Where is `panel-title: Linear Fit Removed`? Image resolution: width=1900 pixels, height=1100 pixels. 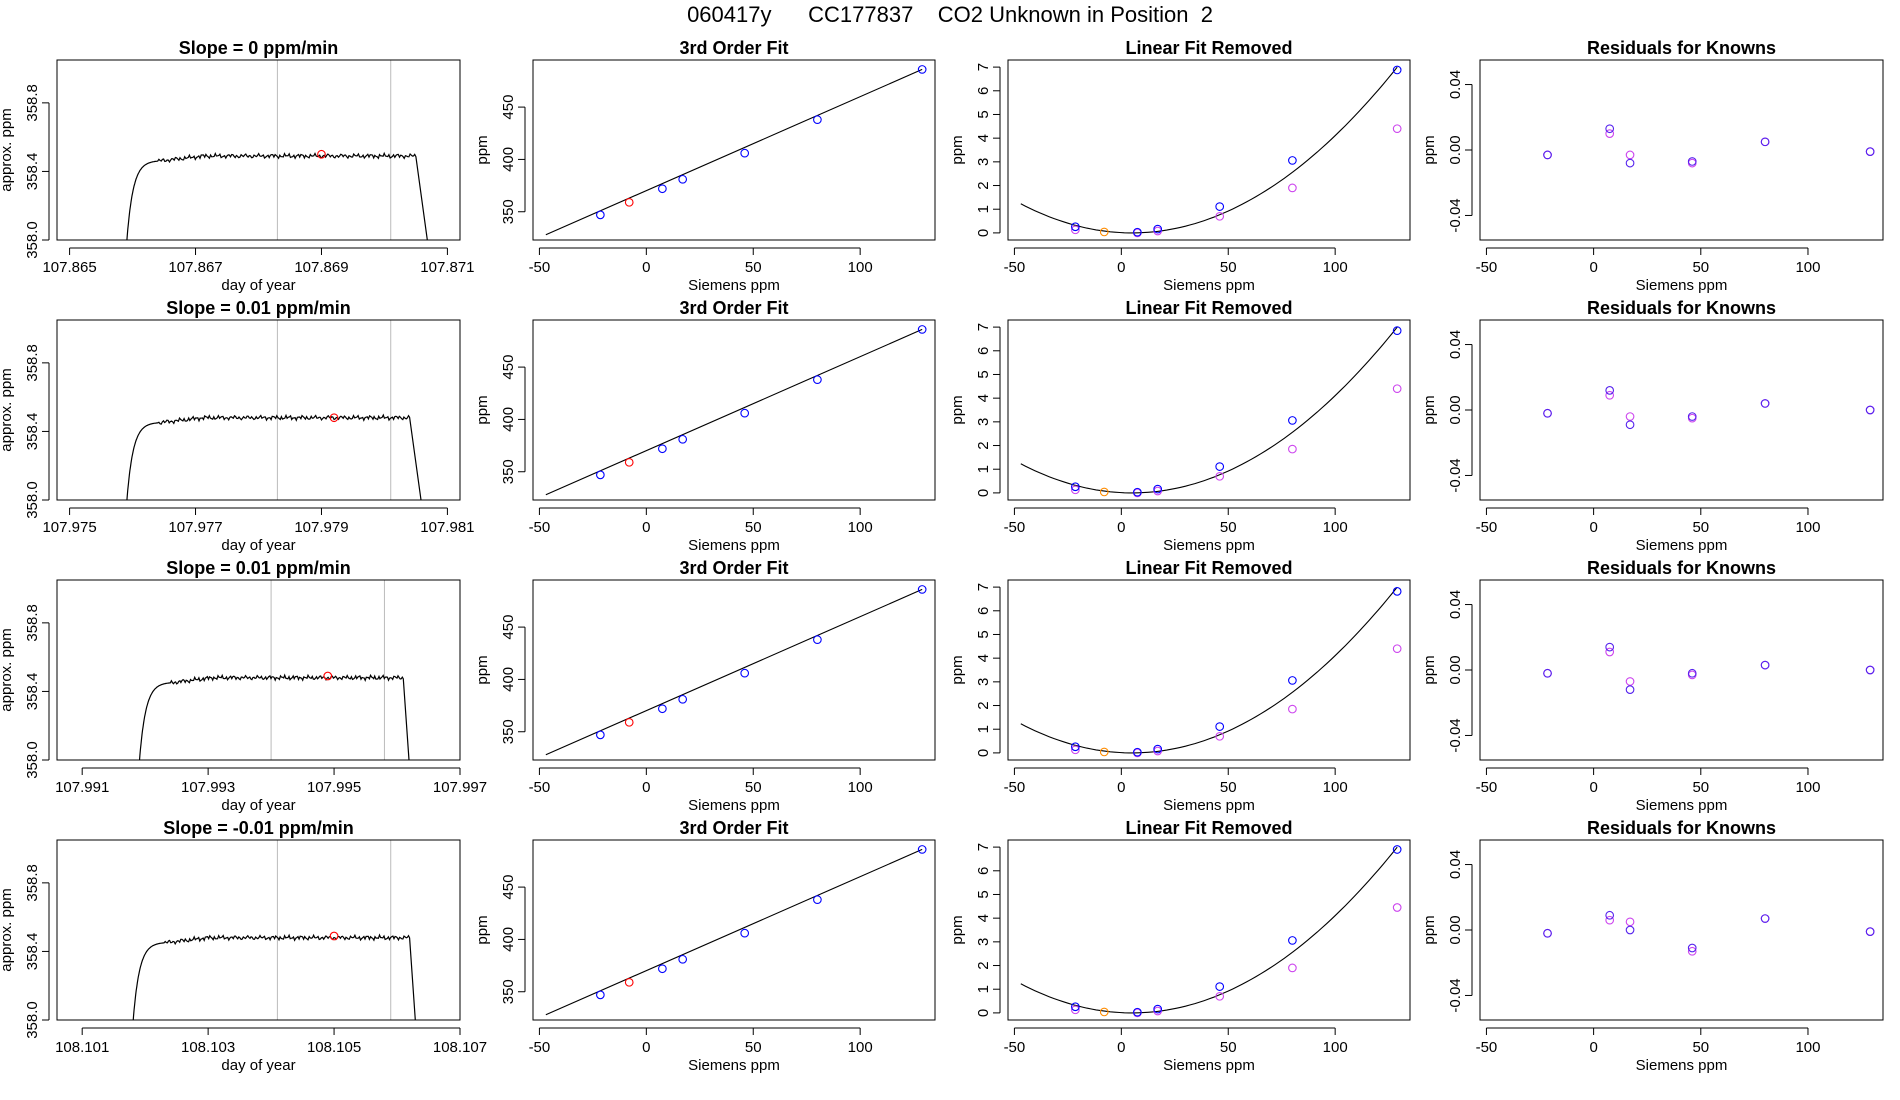
panel-title: Linear Fit Removed is located at coordinates (1208, 48).